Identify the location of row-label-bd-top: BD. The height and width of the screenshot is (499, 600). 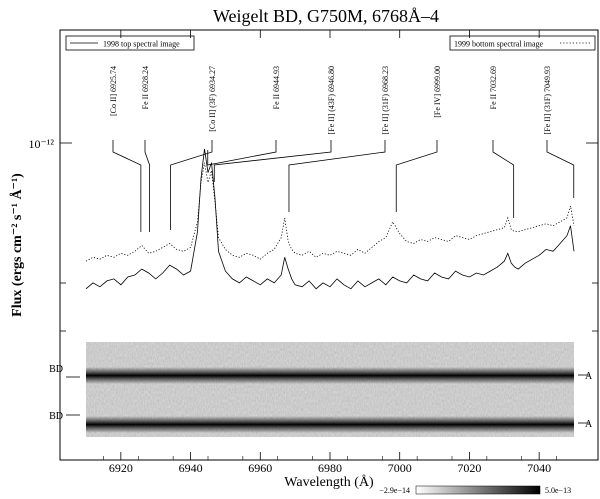
(56, 369).